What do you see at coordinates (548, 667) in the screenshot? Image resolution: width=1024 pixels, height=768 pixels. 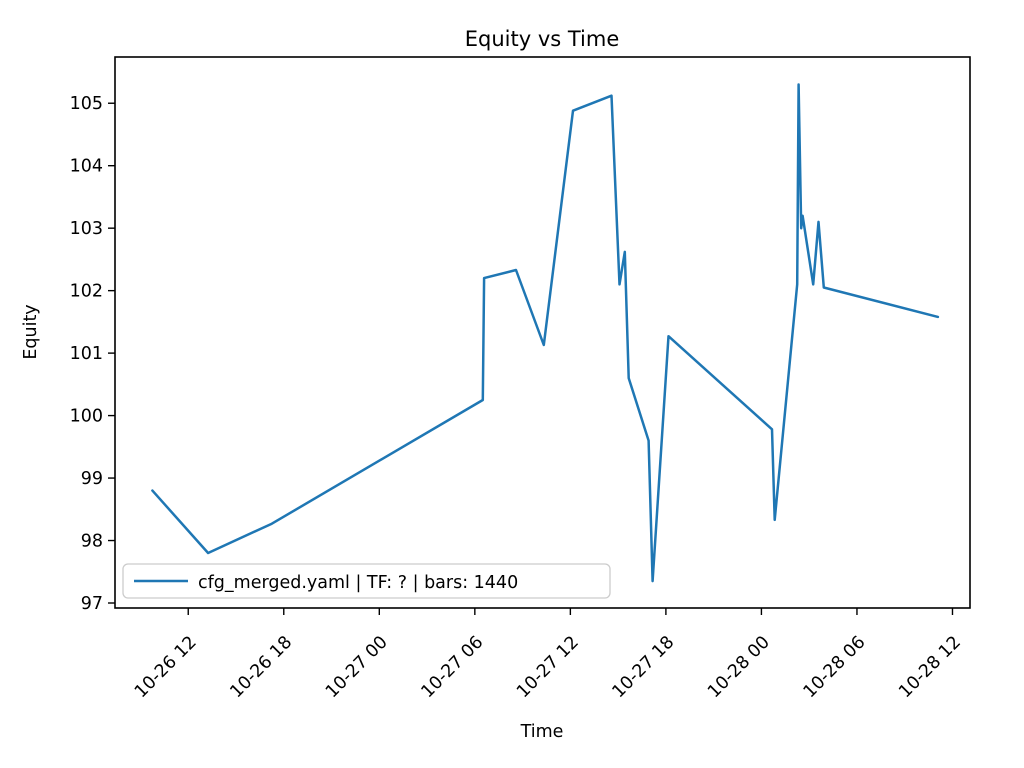 I see `x-tick-label: 10-27 12` at bounding box center [548, 667].